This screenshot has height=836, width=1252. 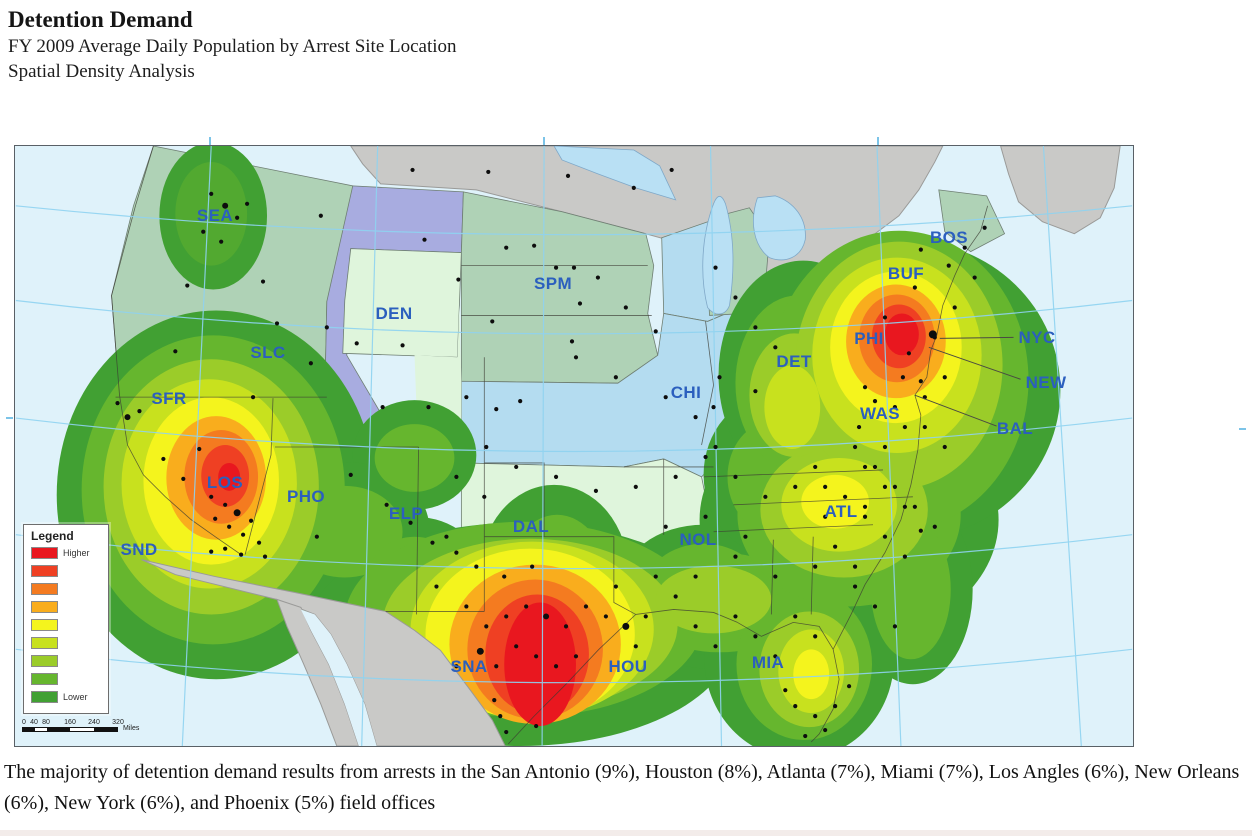 What do you see at coordinates (686, 392) in the screenshot?
I see `map-label-chi: CHI` at bounding box center [686, 392].